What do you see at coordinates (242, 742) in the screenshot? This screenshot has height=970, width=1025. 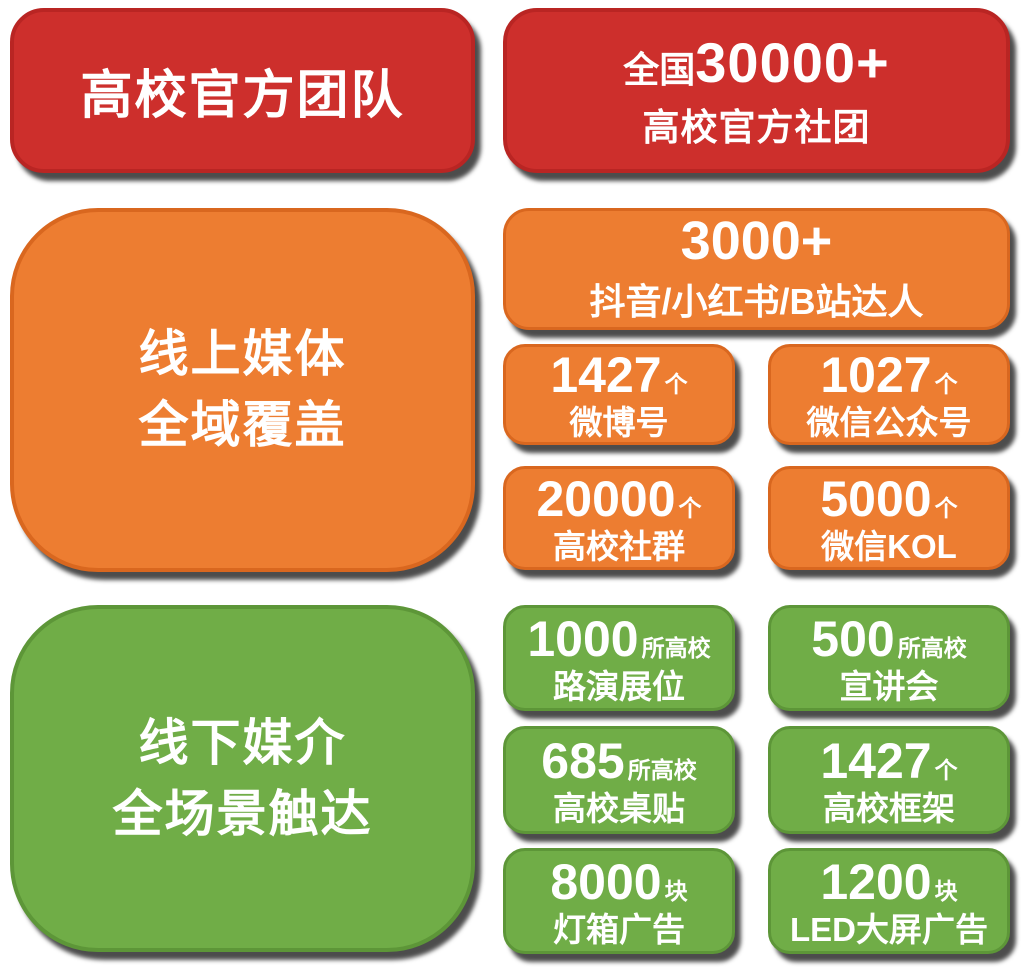 I see `card-title-line1: 线下媒介` at bounding box center [242, 742].